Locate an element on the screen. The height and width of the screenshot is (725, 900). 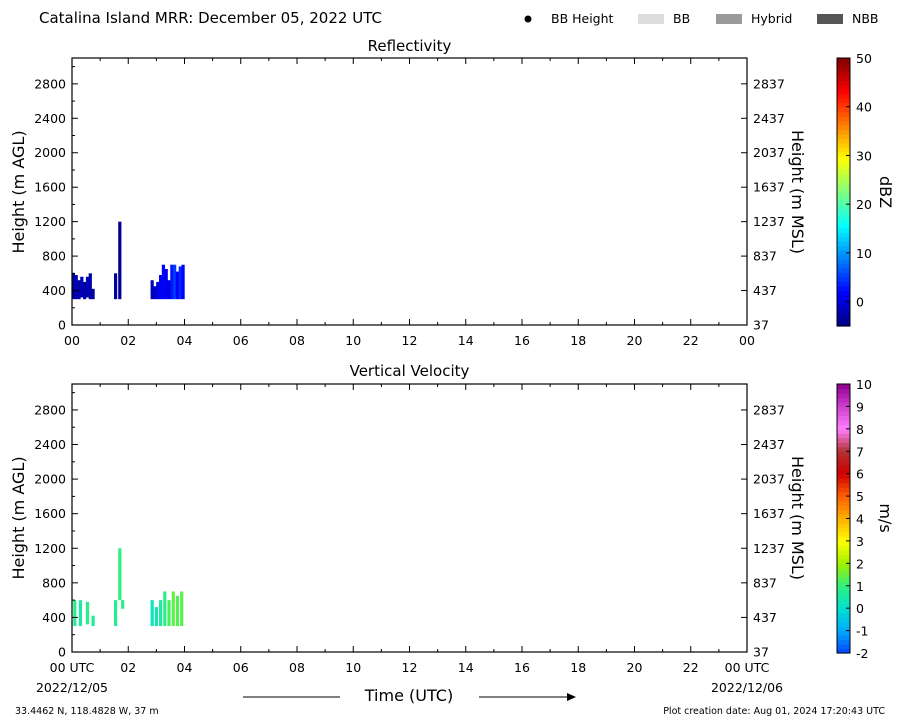
arrow-right-icon is located at coordinates (571, 697).